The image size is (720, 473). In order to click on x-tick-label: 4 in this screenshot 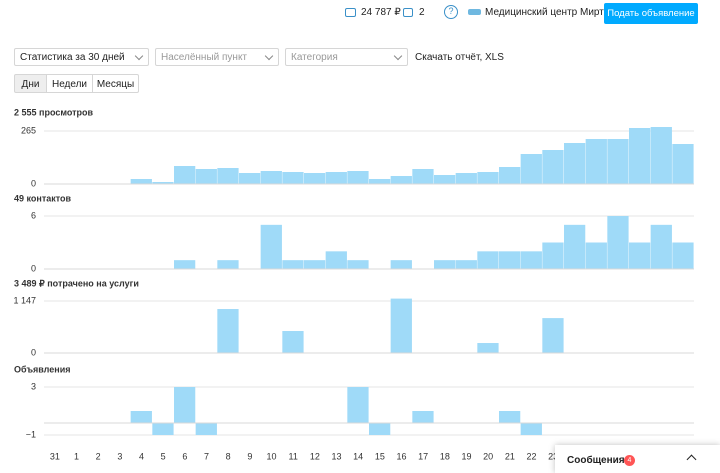, I will do `click(141, 456)`.